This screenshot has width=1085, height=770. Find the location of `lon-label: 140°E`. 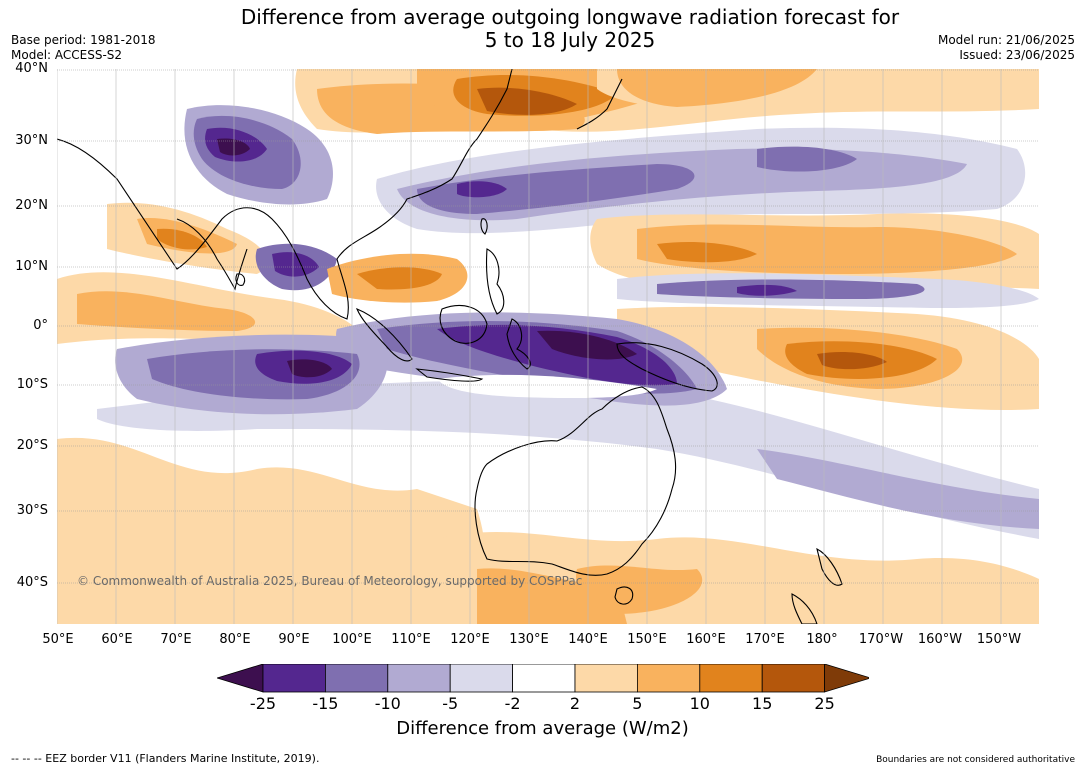

lon-label: 140°E is located at coordinates (588, 639).